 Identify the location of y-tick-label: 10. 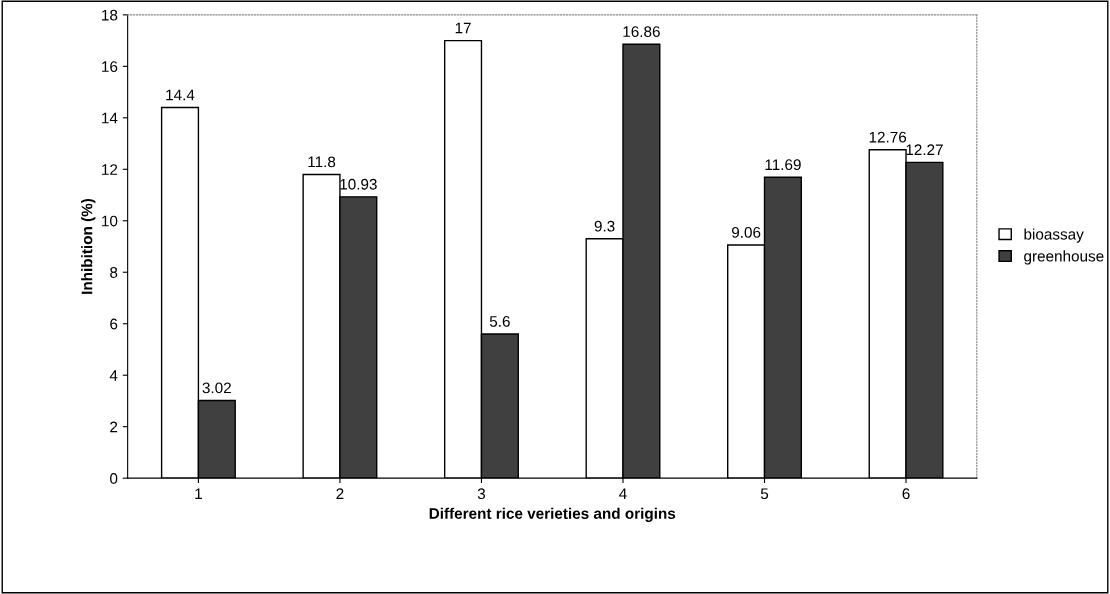
(110, 221).